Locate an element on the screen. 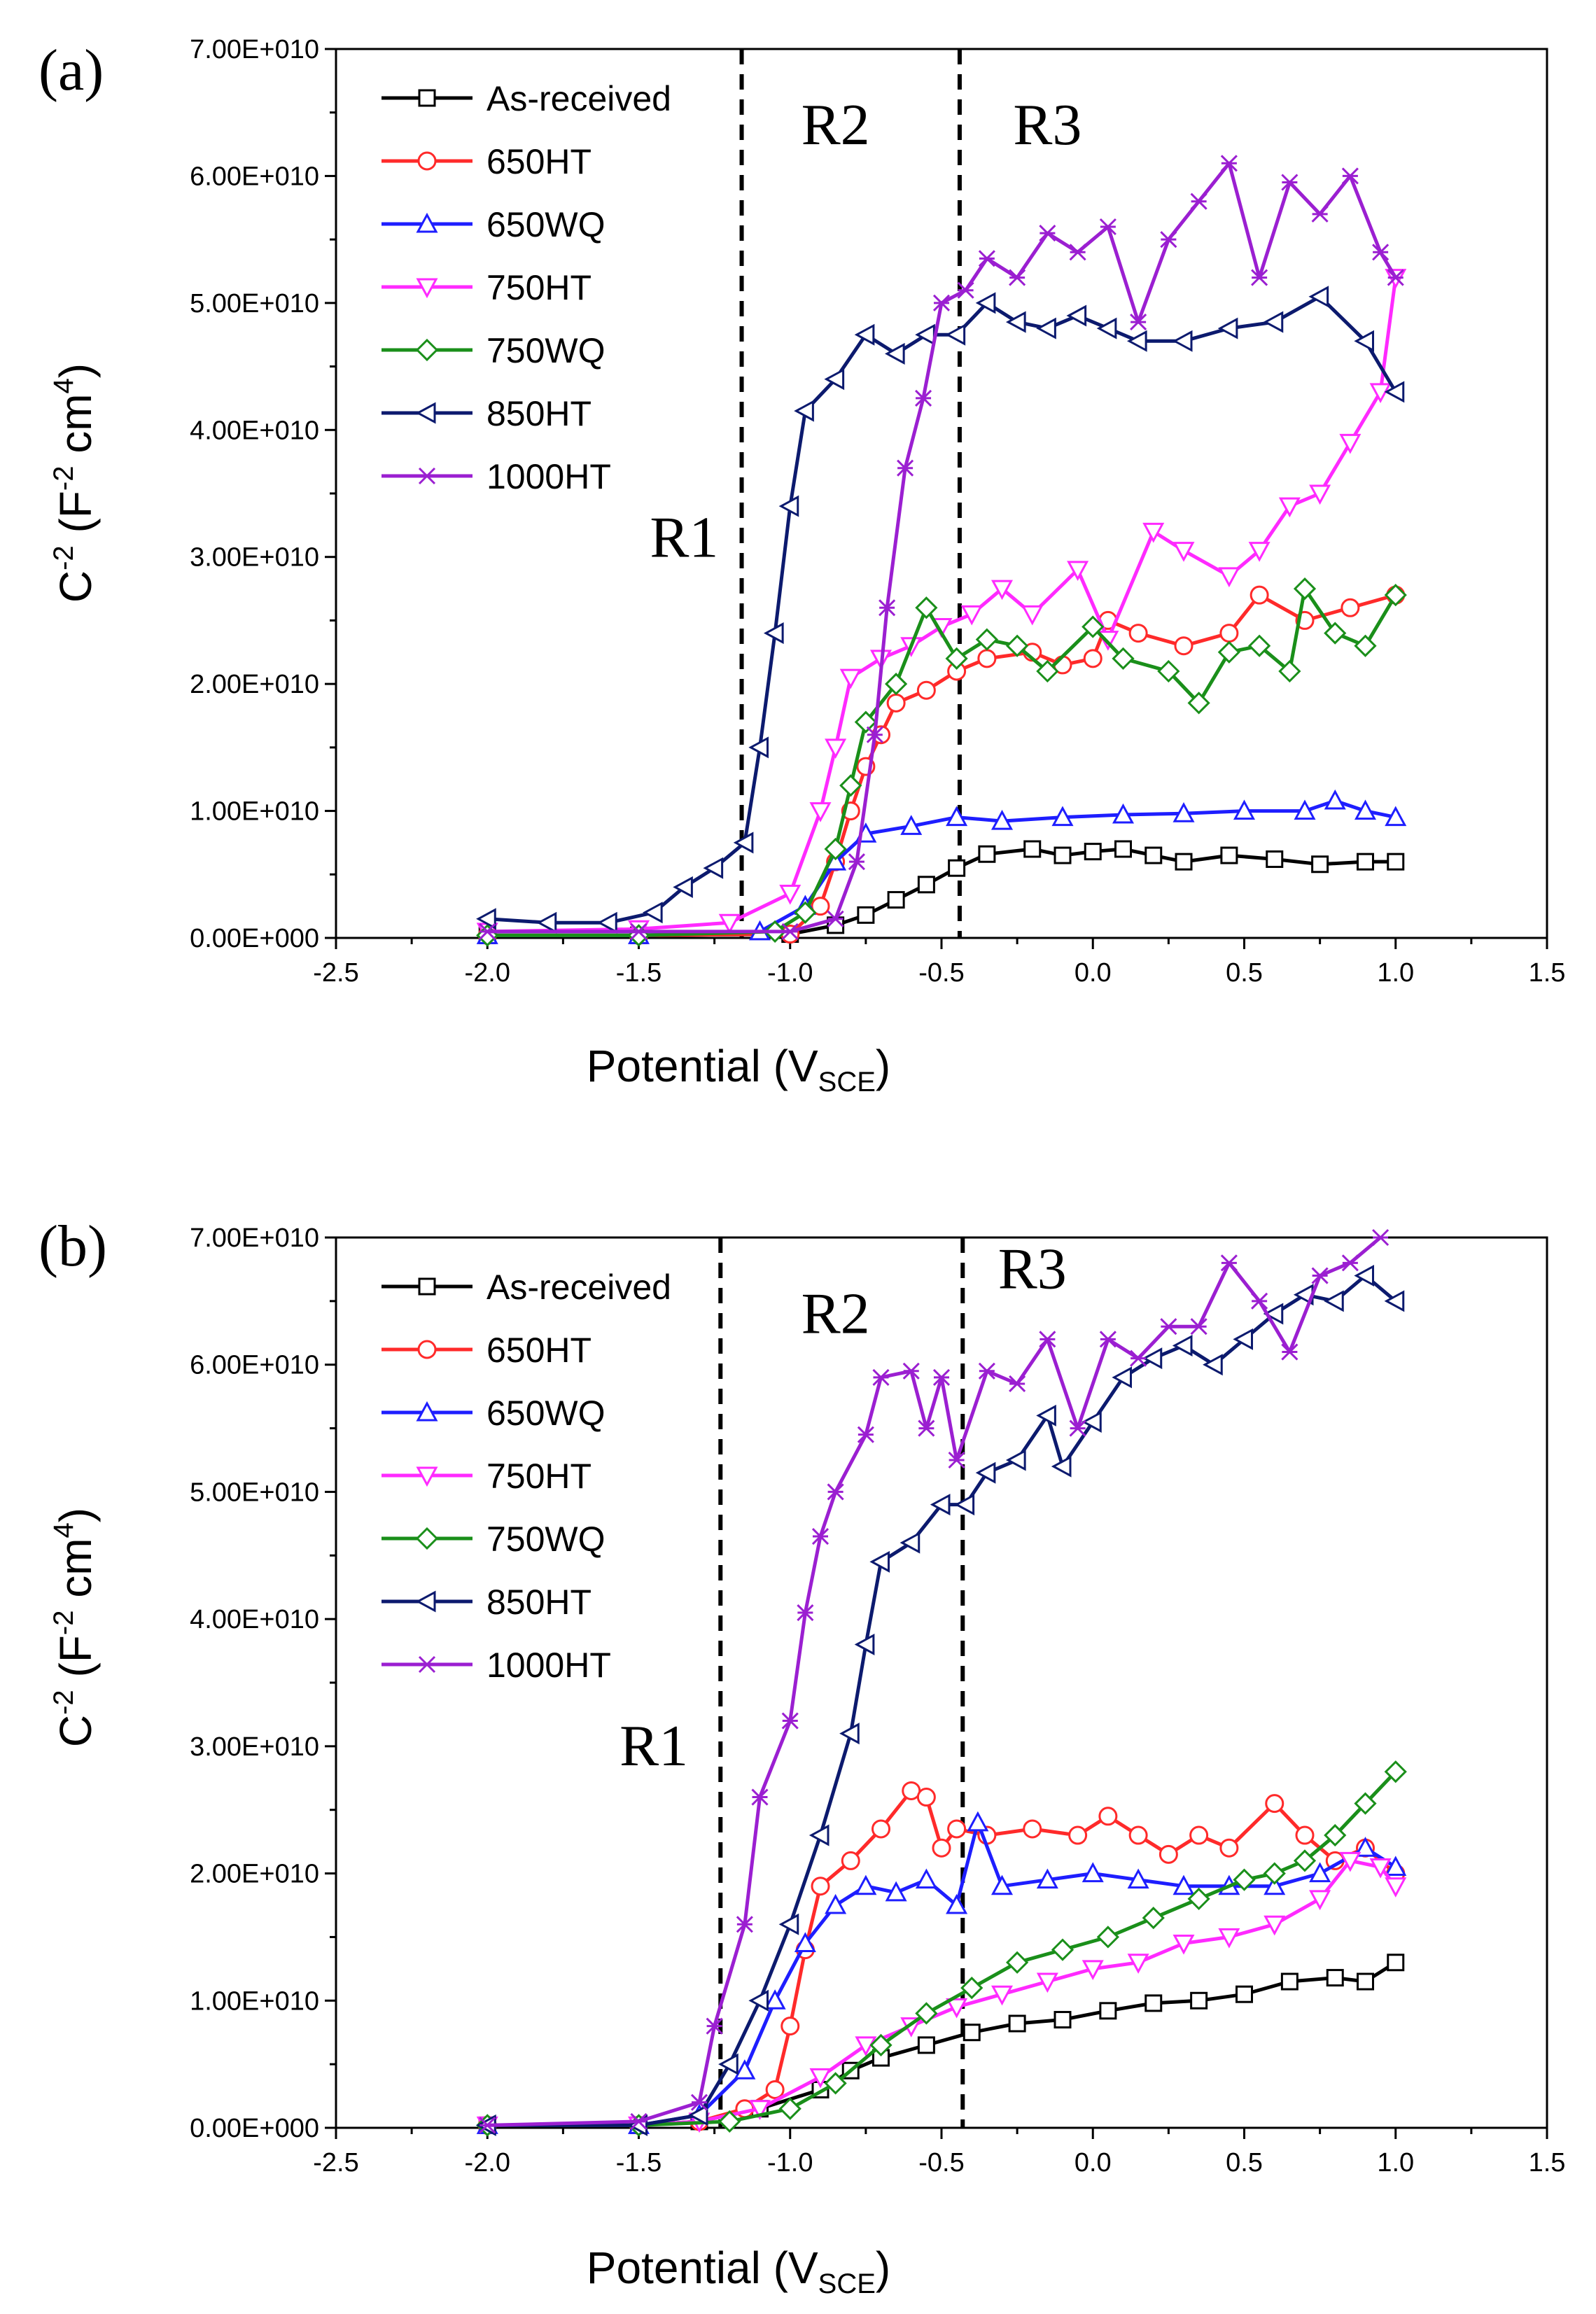 The height and width of the screenshot is (2314, 1596). panel-a-legend-item: 650WQ is located at coordinates (494, 224).